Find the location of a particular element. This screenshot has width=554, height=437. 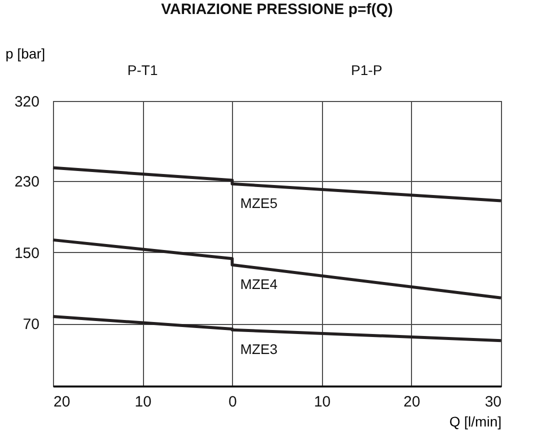

chart-title: VARIAZIONE PRESSIONE p=f(Q) is located at coordinates (277, 9).